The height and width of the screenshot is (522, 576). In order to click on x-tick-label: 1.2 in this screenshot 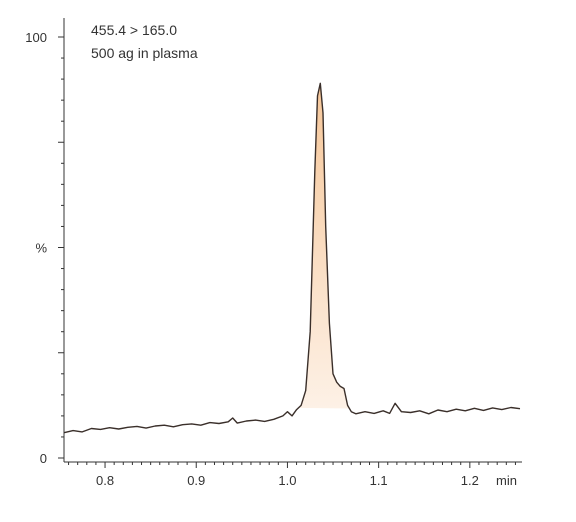, I will do `click(470, 480)`.